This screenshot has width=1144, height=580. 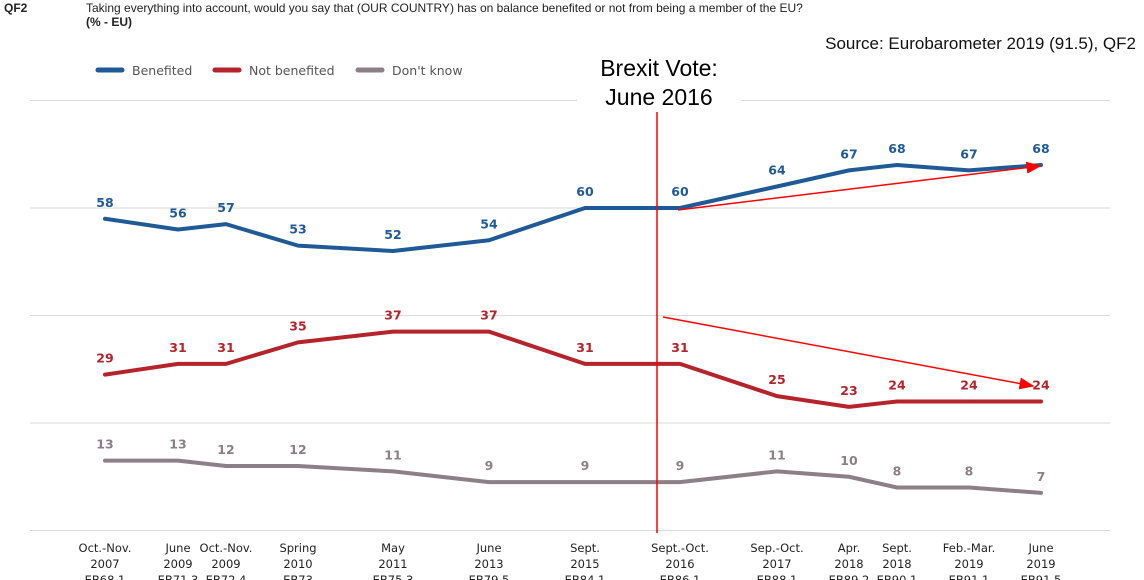 I want to click on data-label: 58, so click(x=104, y=202).